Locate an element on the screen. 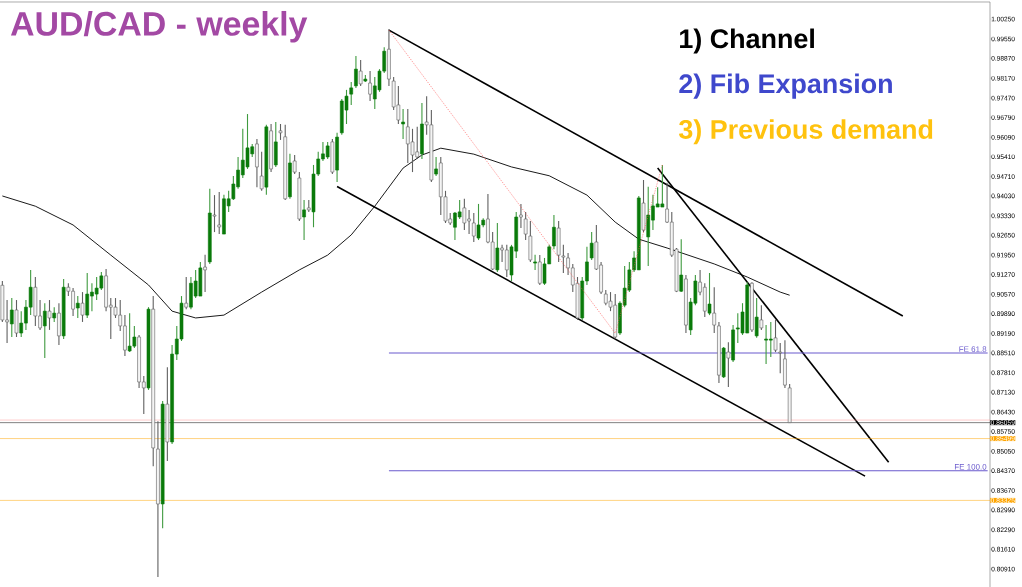  annotation: 2) Fib Expansion is located at coordinates (785, 86).